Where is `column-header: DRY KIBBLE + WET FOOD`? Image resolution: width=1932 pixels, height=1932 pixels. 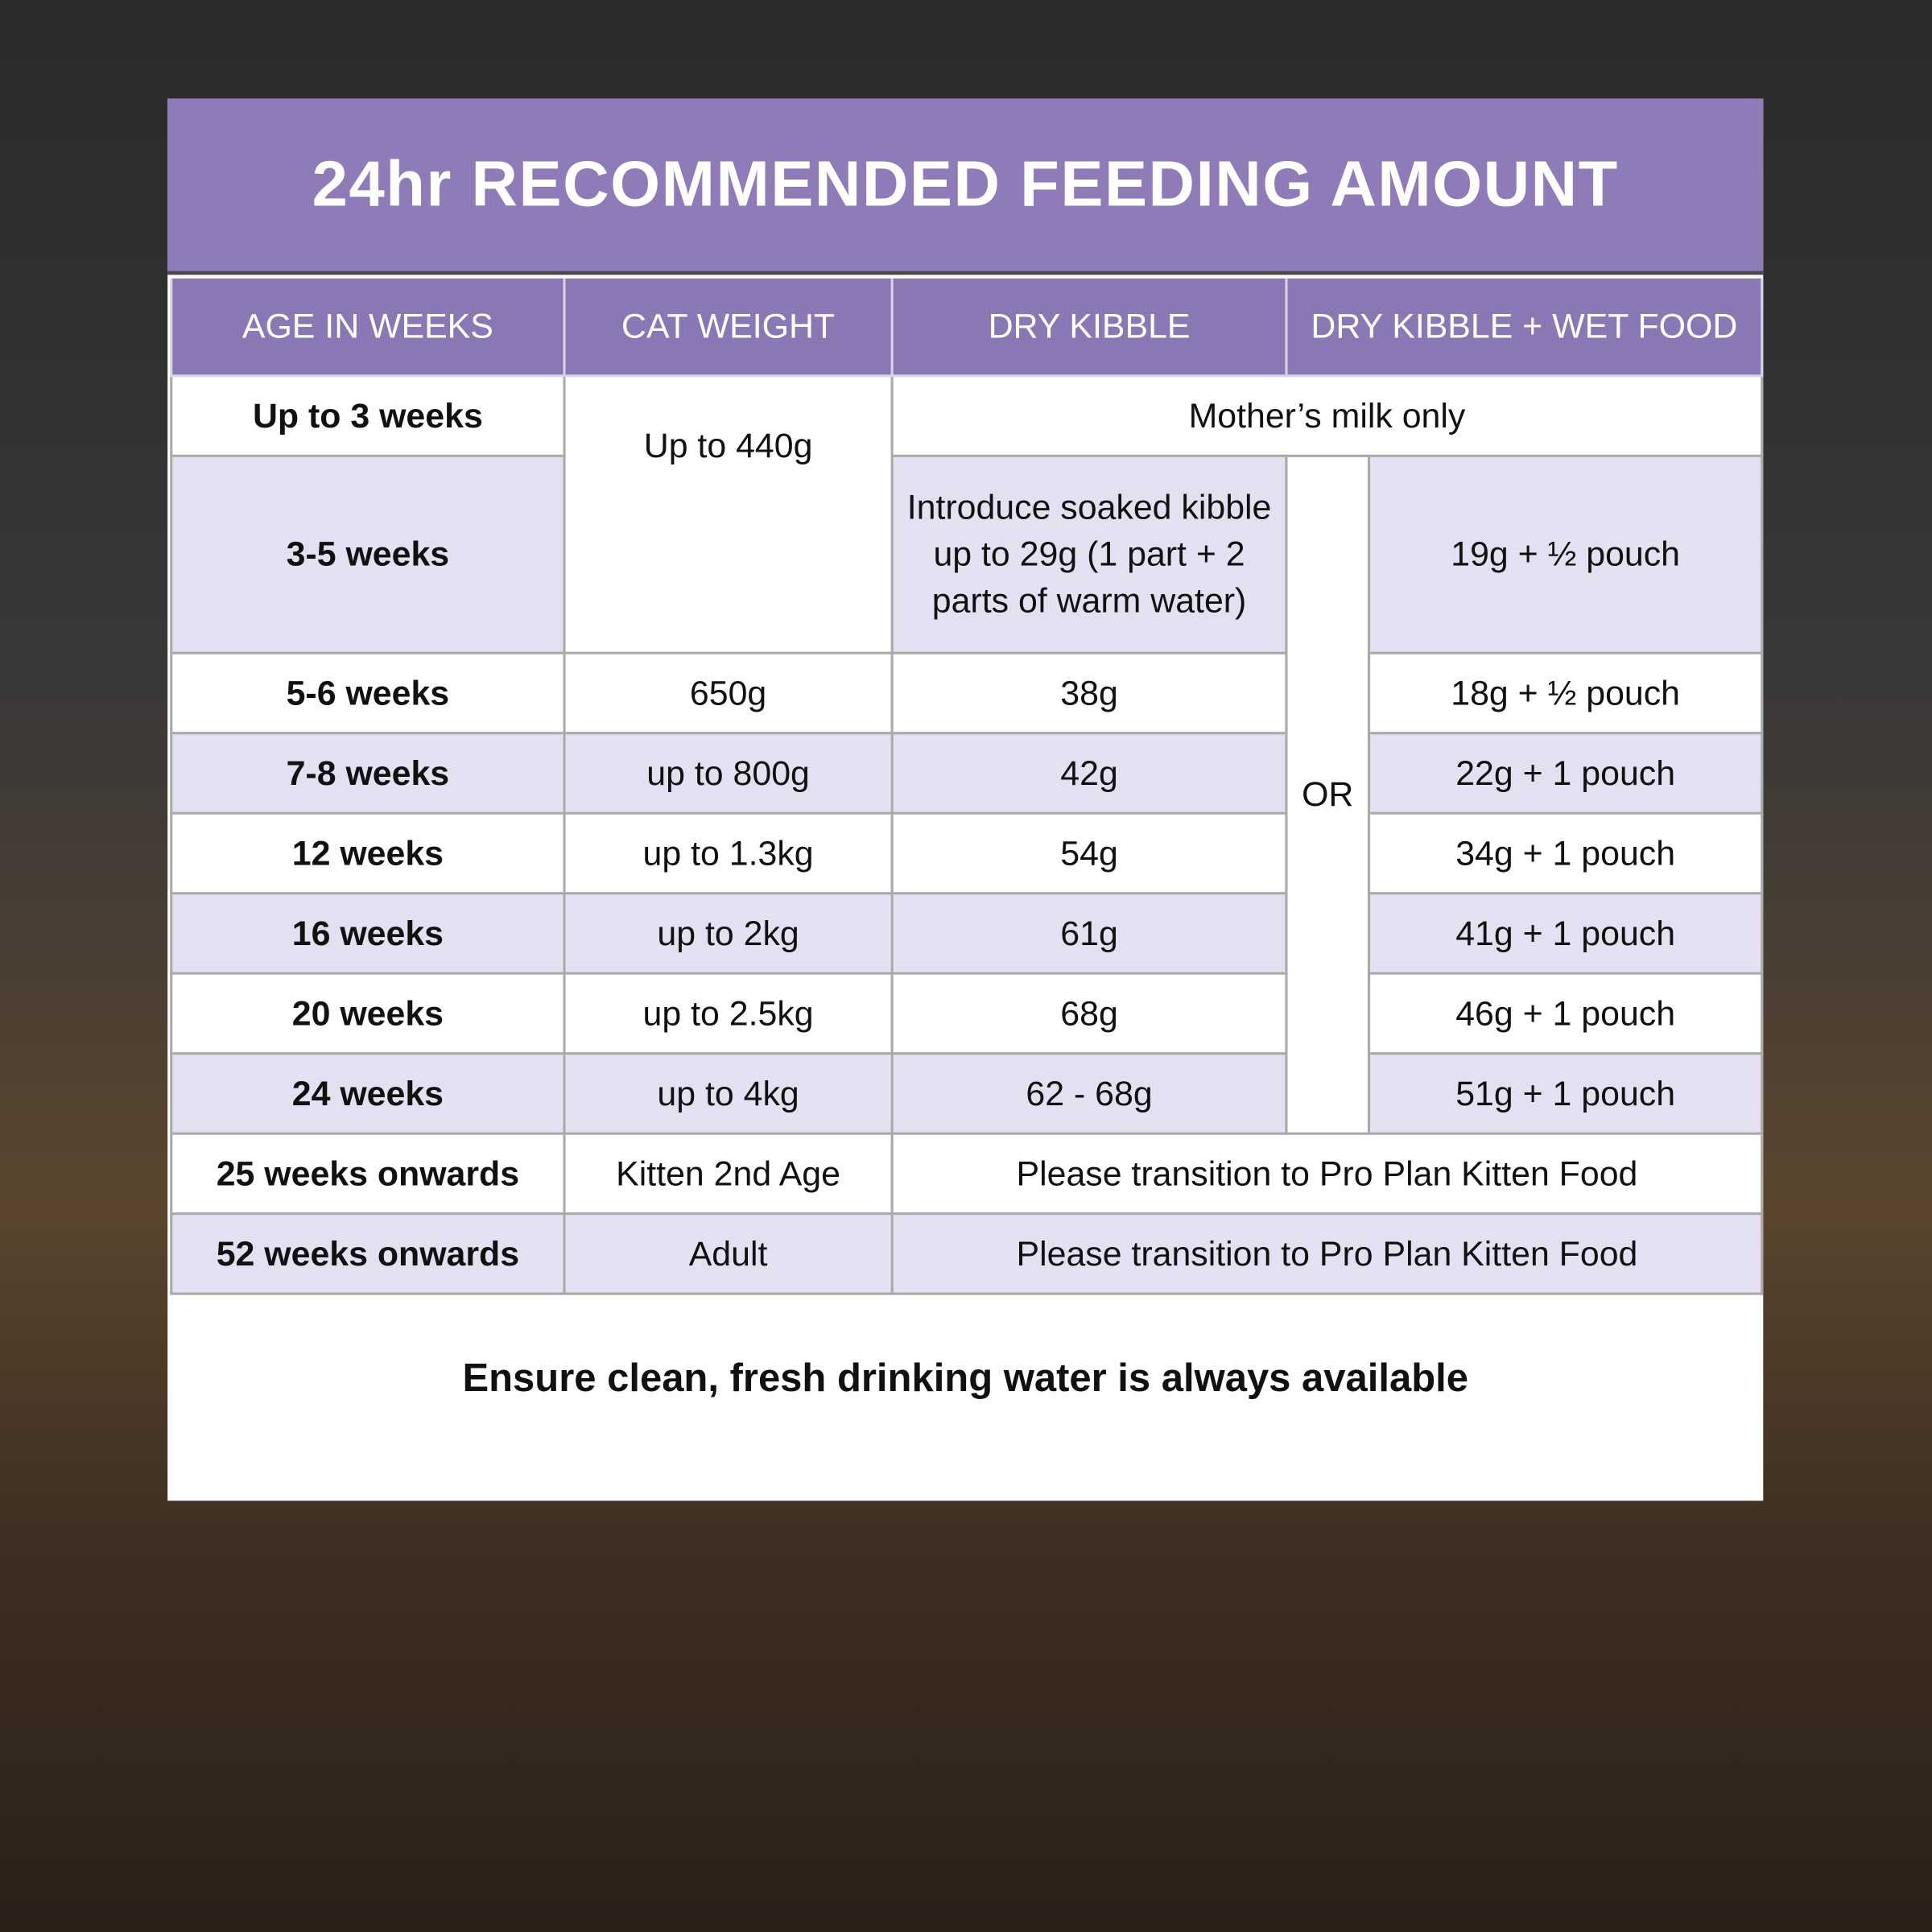
column-header: DRY KIBBLE + WET FOOD is located at coordinates (1524, 328).